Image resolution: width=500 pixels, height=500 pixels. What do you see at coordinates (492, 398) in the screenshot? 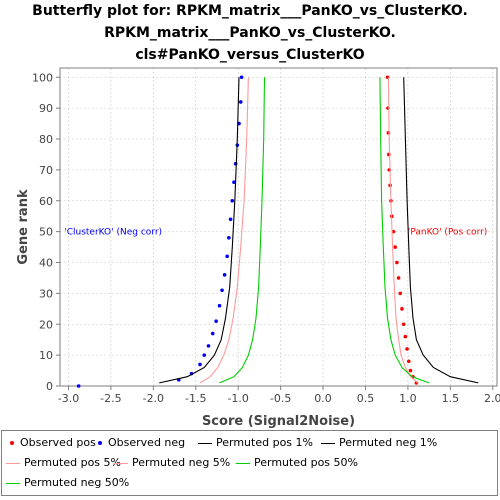
I see `x-tick-label: 2.0` at bounding box center [492, 398].